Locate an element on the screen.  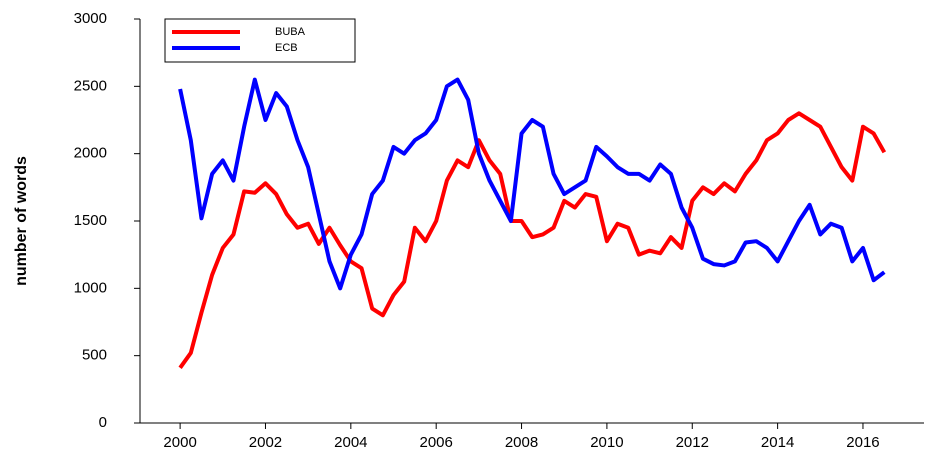
y-tick-label: 1000 is located at coordinates (90, 287).